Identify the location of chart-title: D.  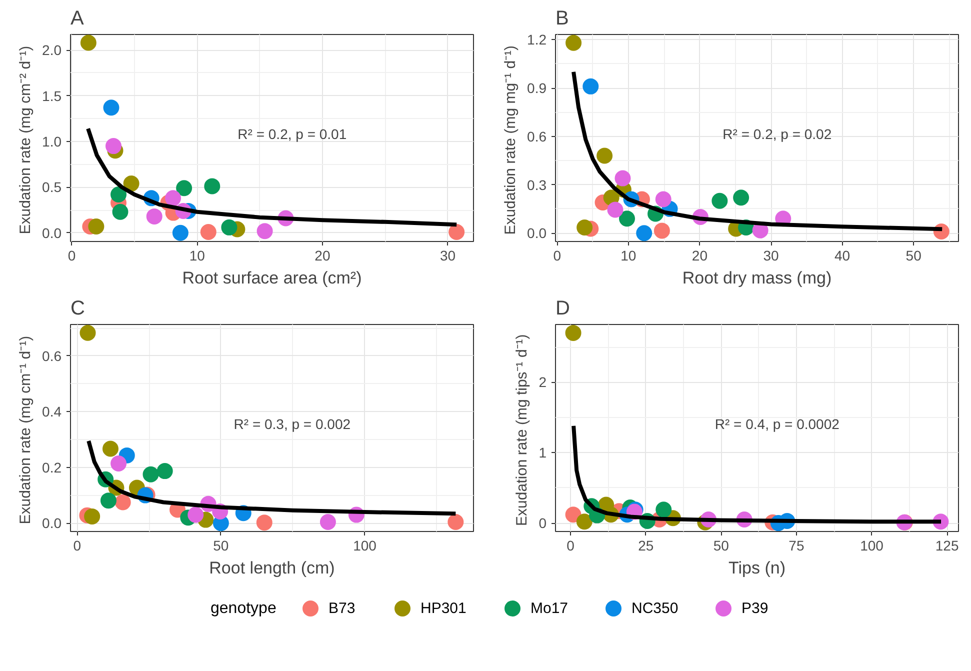
(563, 309).